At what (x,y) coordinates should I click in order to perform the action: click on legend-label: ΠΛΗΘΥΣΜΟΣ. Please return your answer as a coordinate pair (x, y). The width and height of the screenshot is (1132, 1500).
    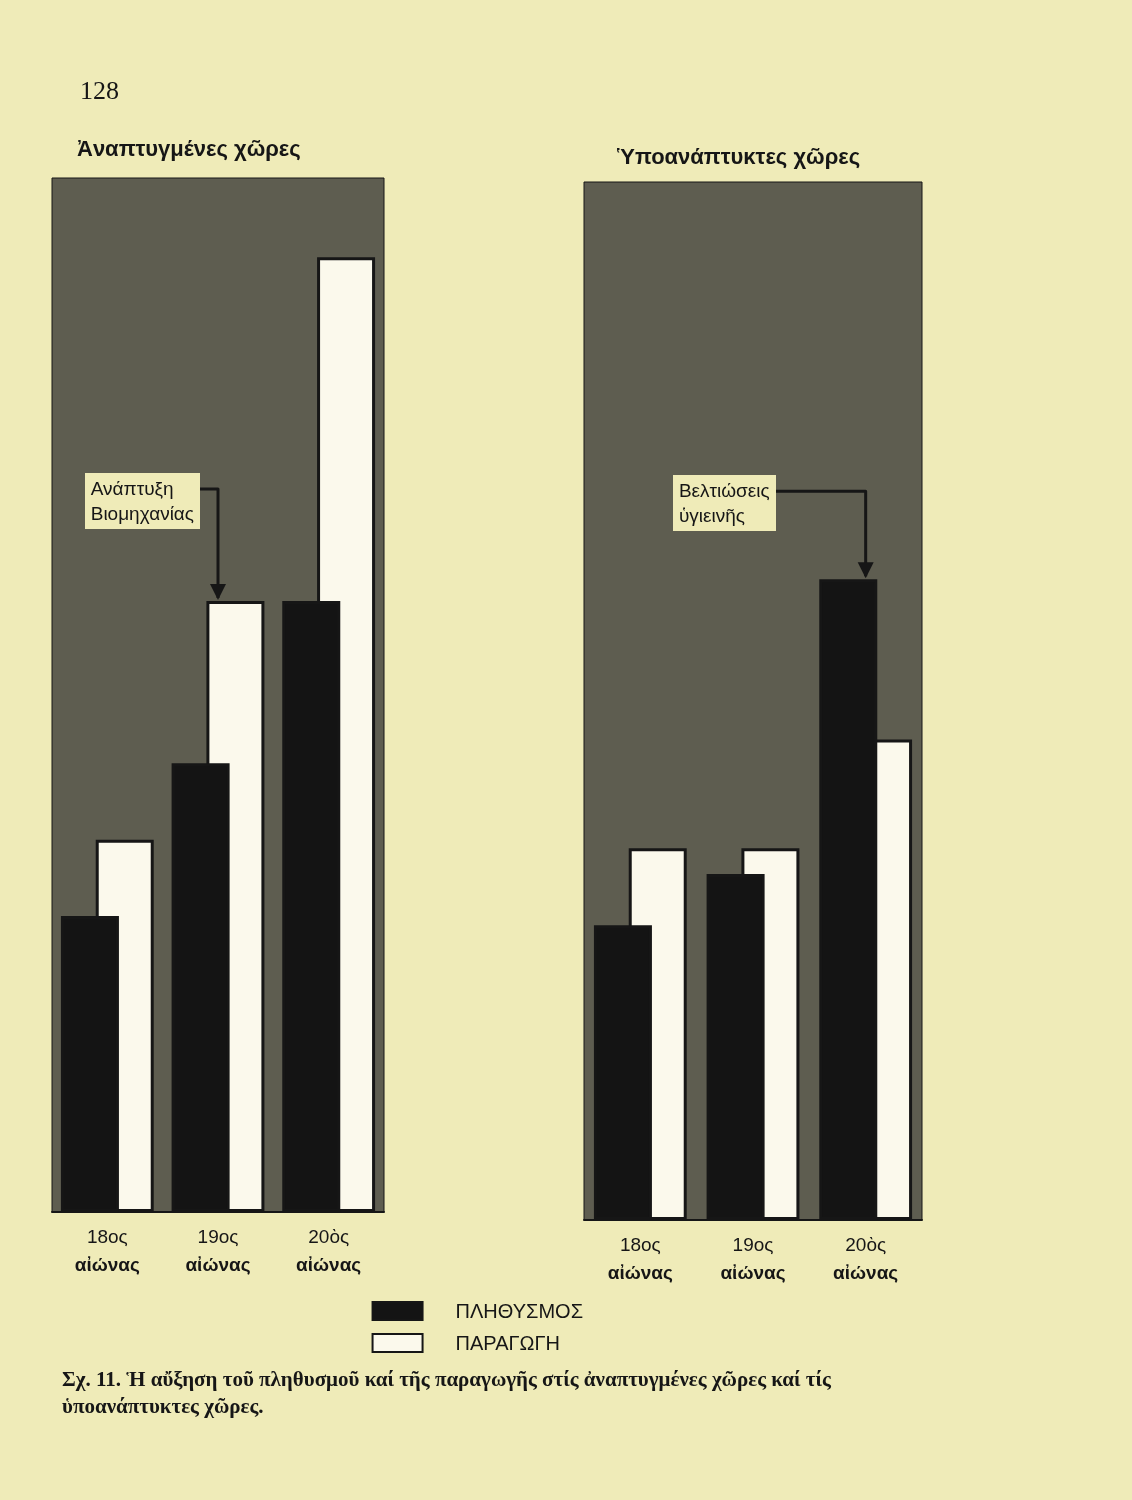
    Looking at the image, I should click on (519, 1311).